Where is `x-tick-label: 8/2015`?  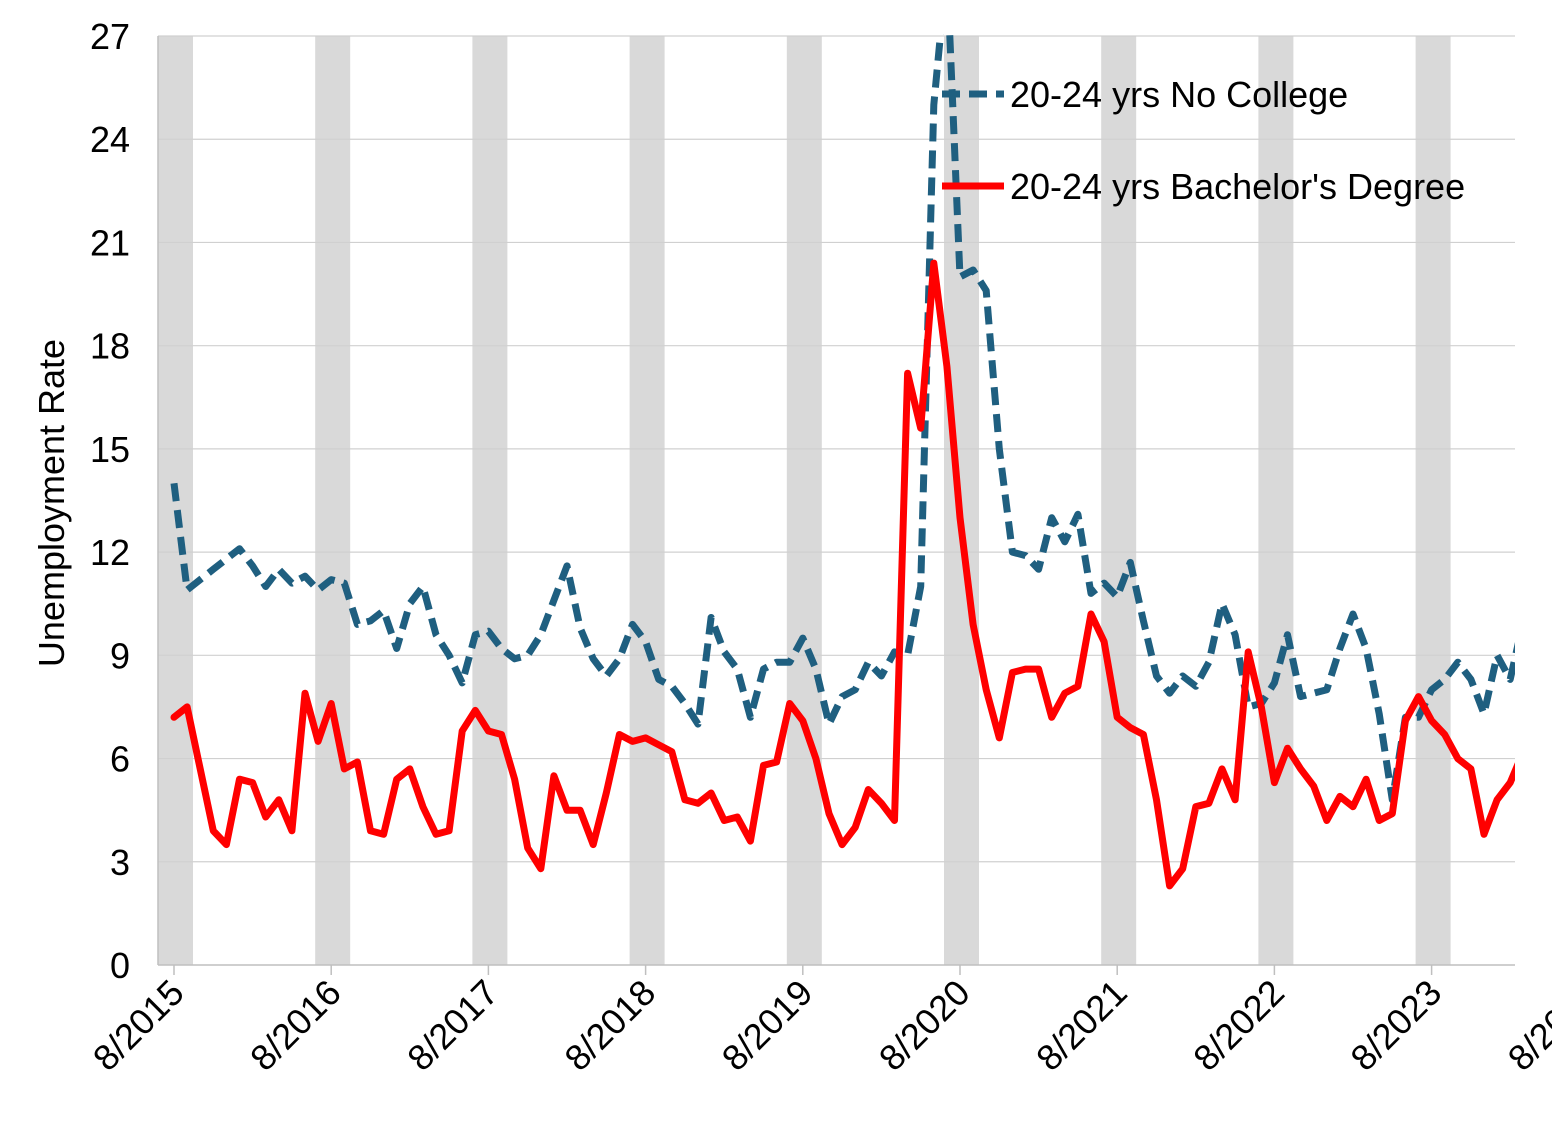 x-tick-label: 8/2015 is located at coordinates (138, 1025).